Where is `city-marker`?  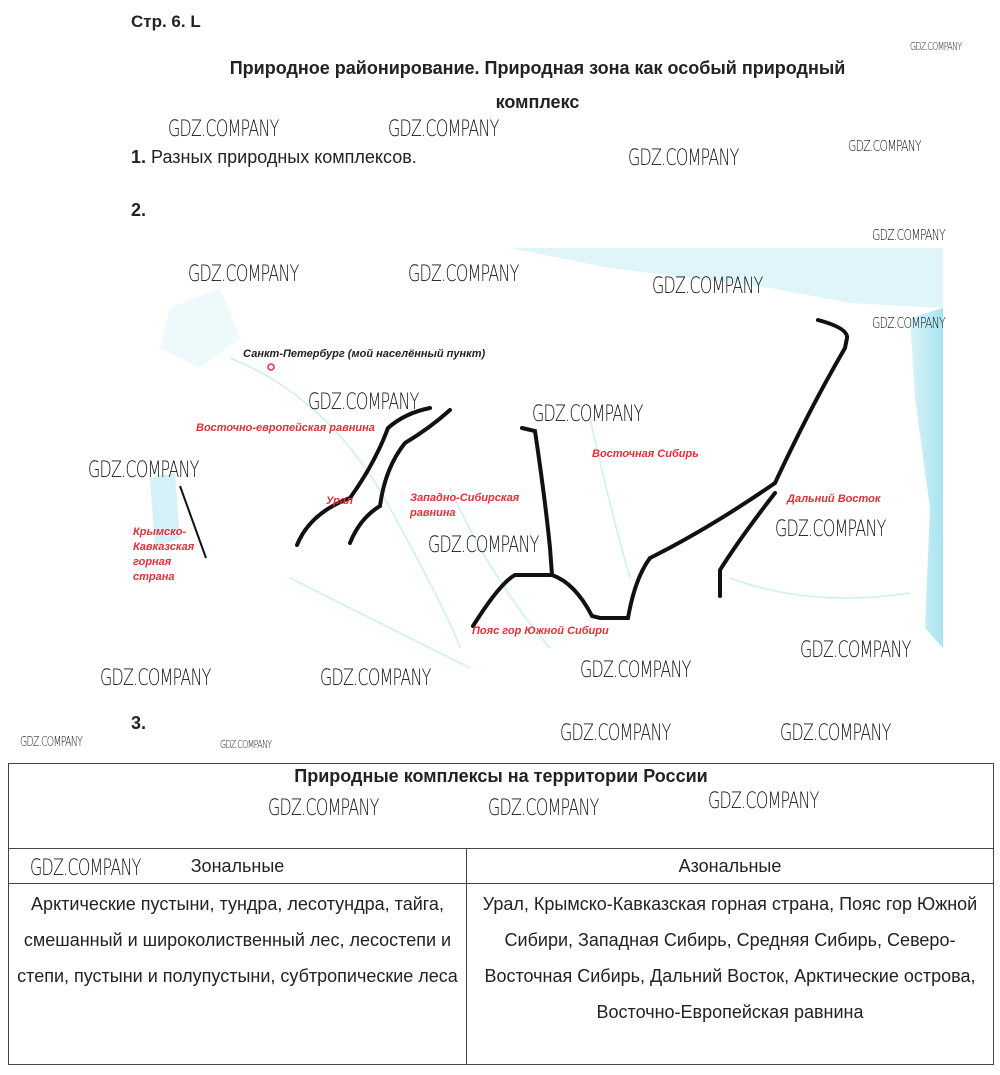
city-marker is located at coordinates (271, 367).